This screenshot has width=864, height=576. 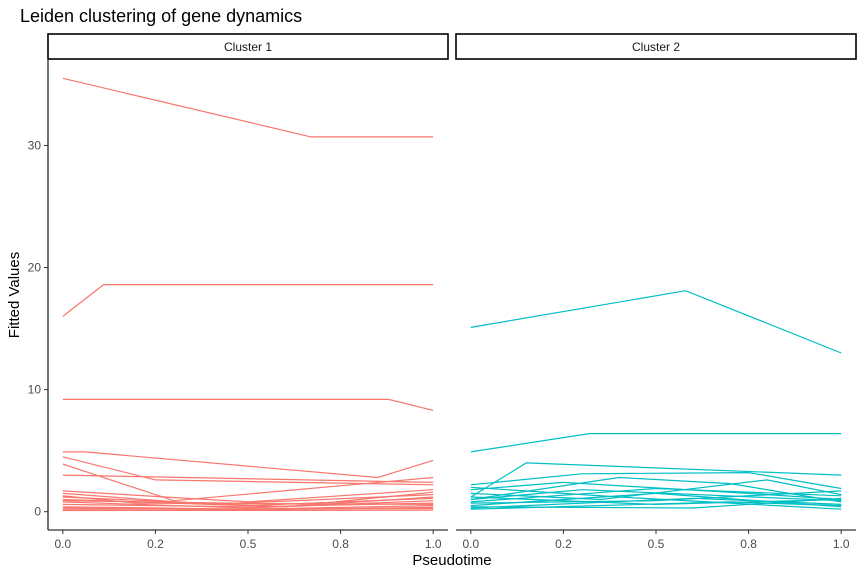 I want to click on x-ticks-cluster-1: 0.0 0.2 0.5 0.8 1.0, so click(x=248, y=540).